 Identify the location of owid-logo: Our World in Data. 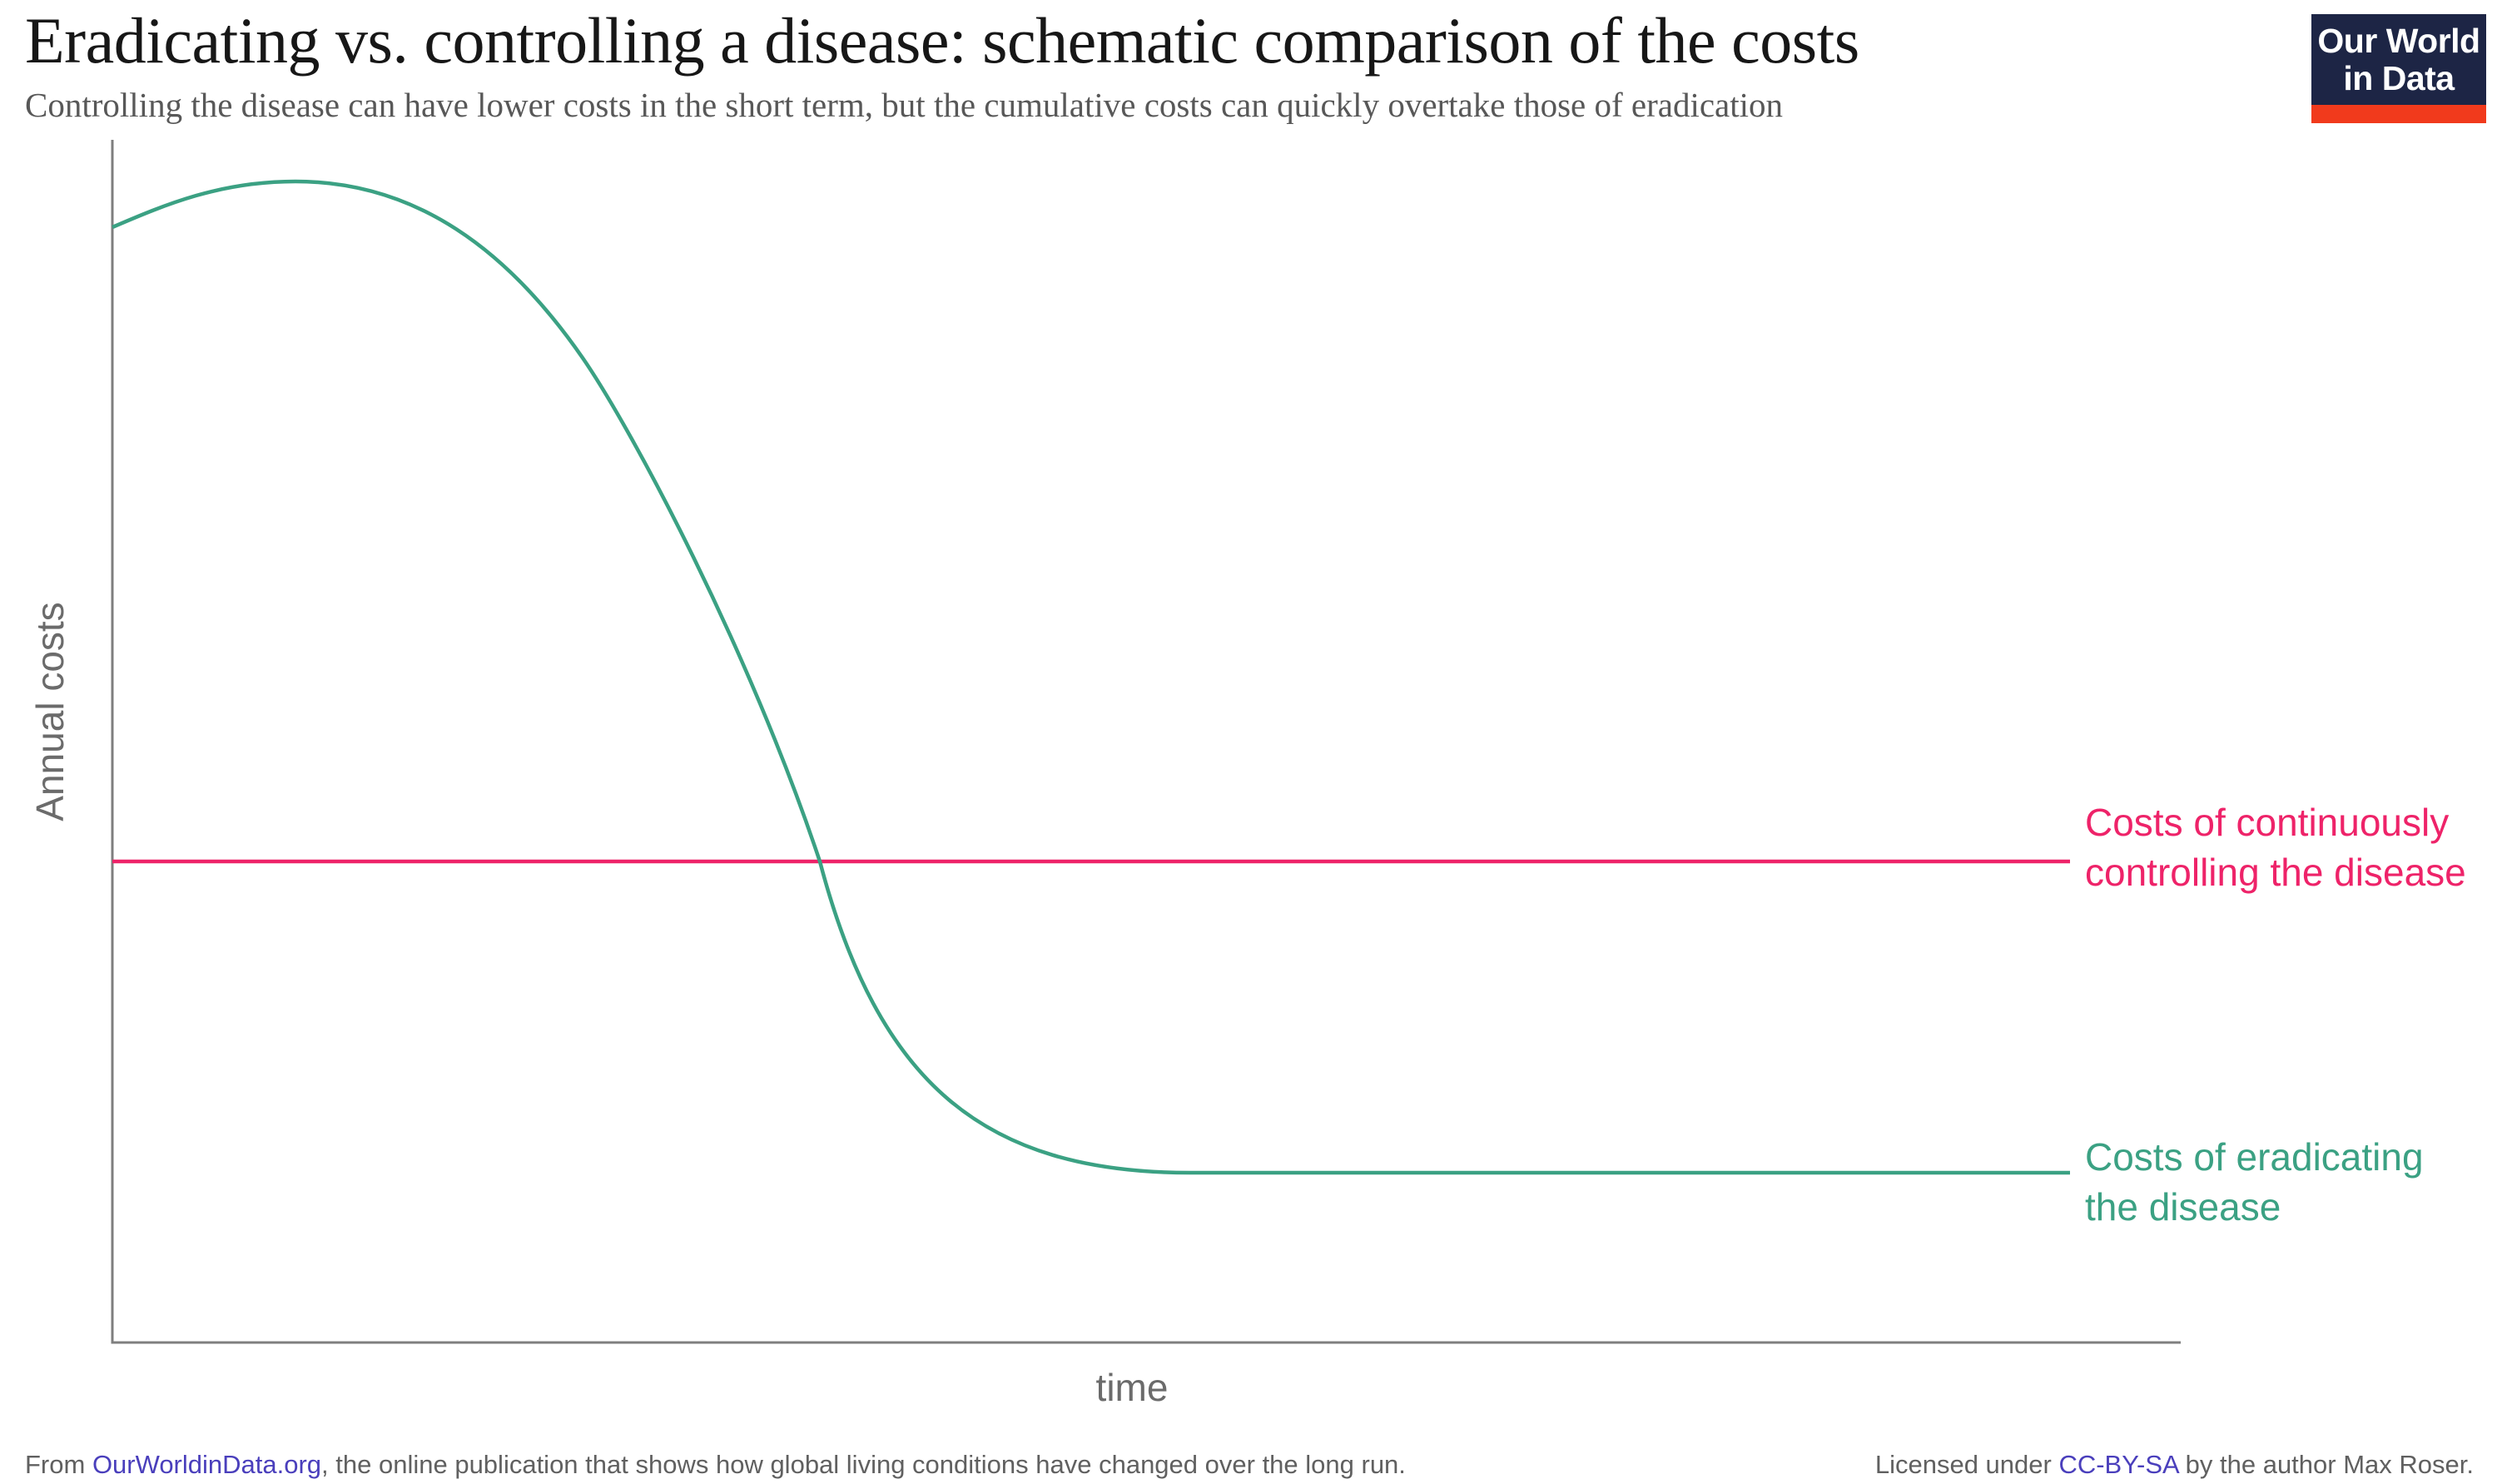
(2399, 69).